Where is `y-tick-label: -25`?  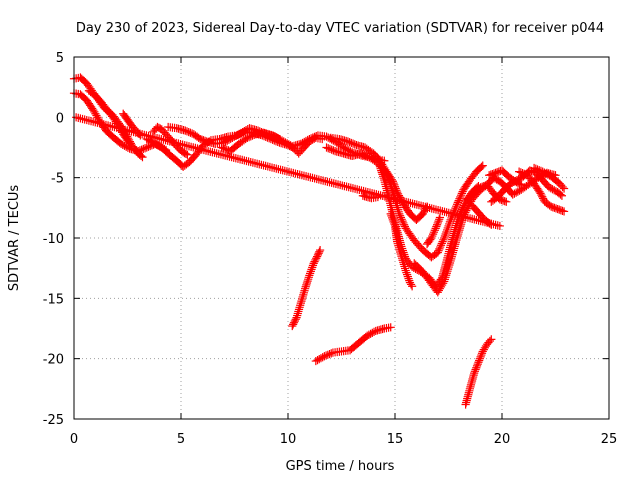
y-tick-label: -25 is located at coordinates (53, 420).